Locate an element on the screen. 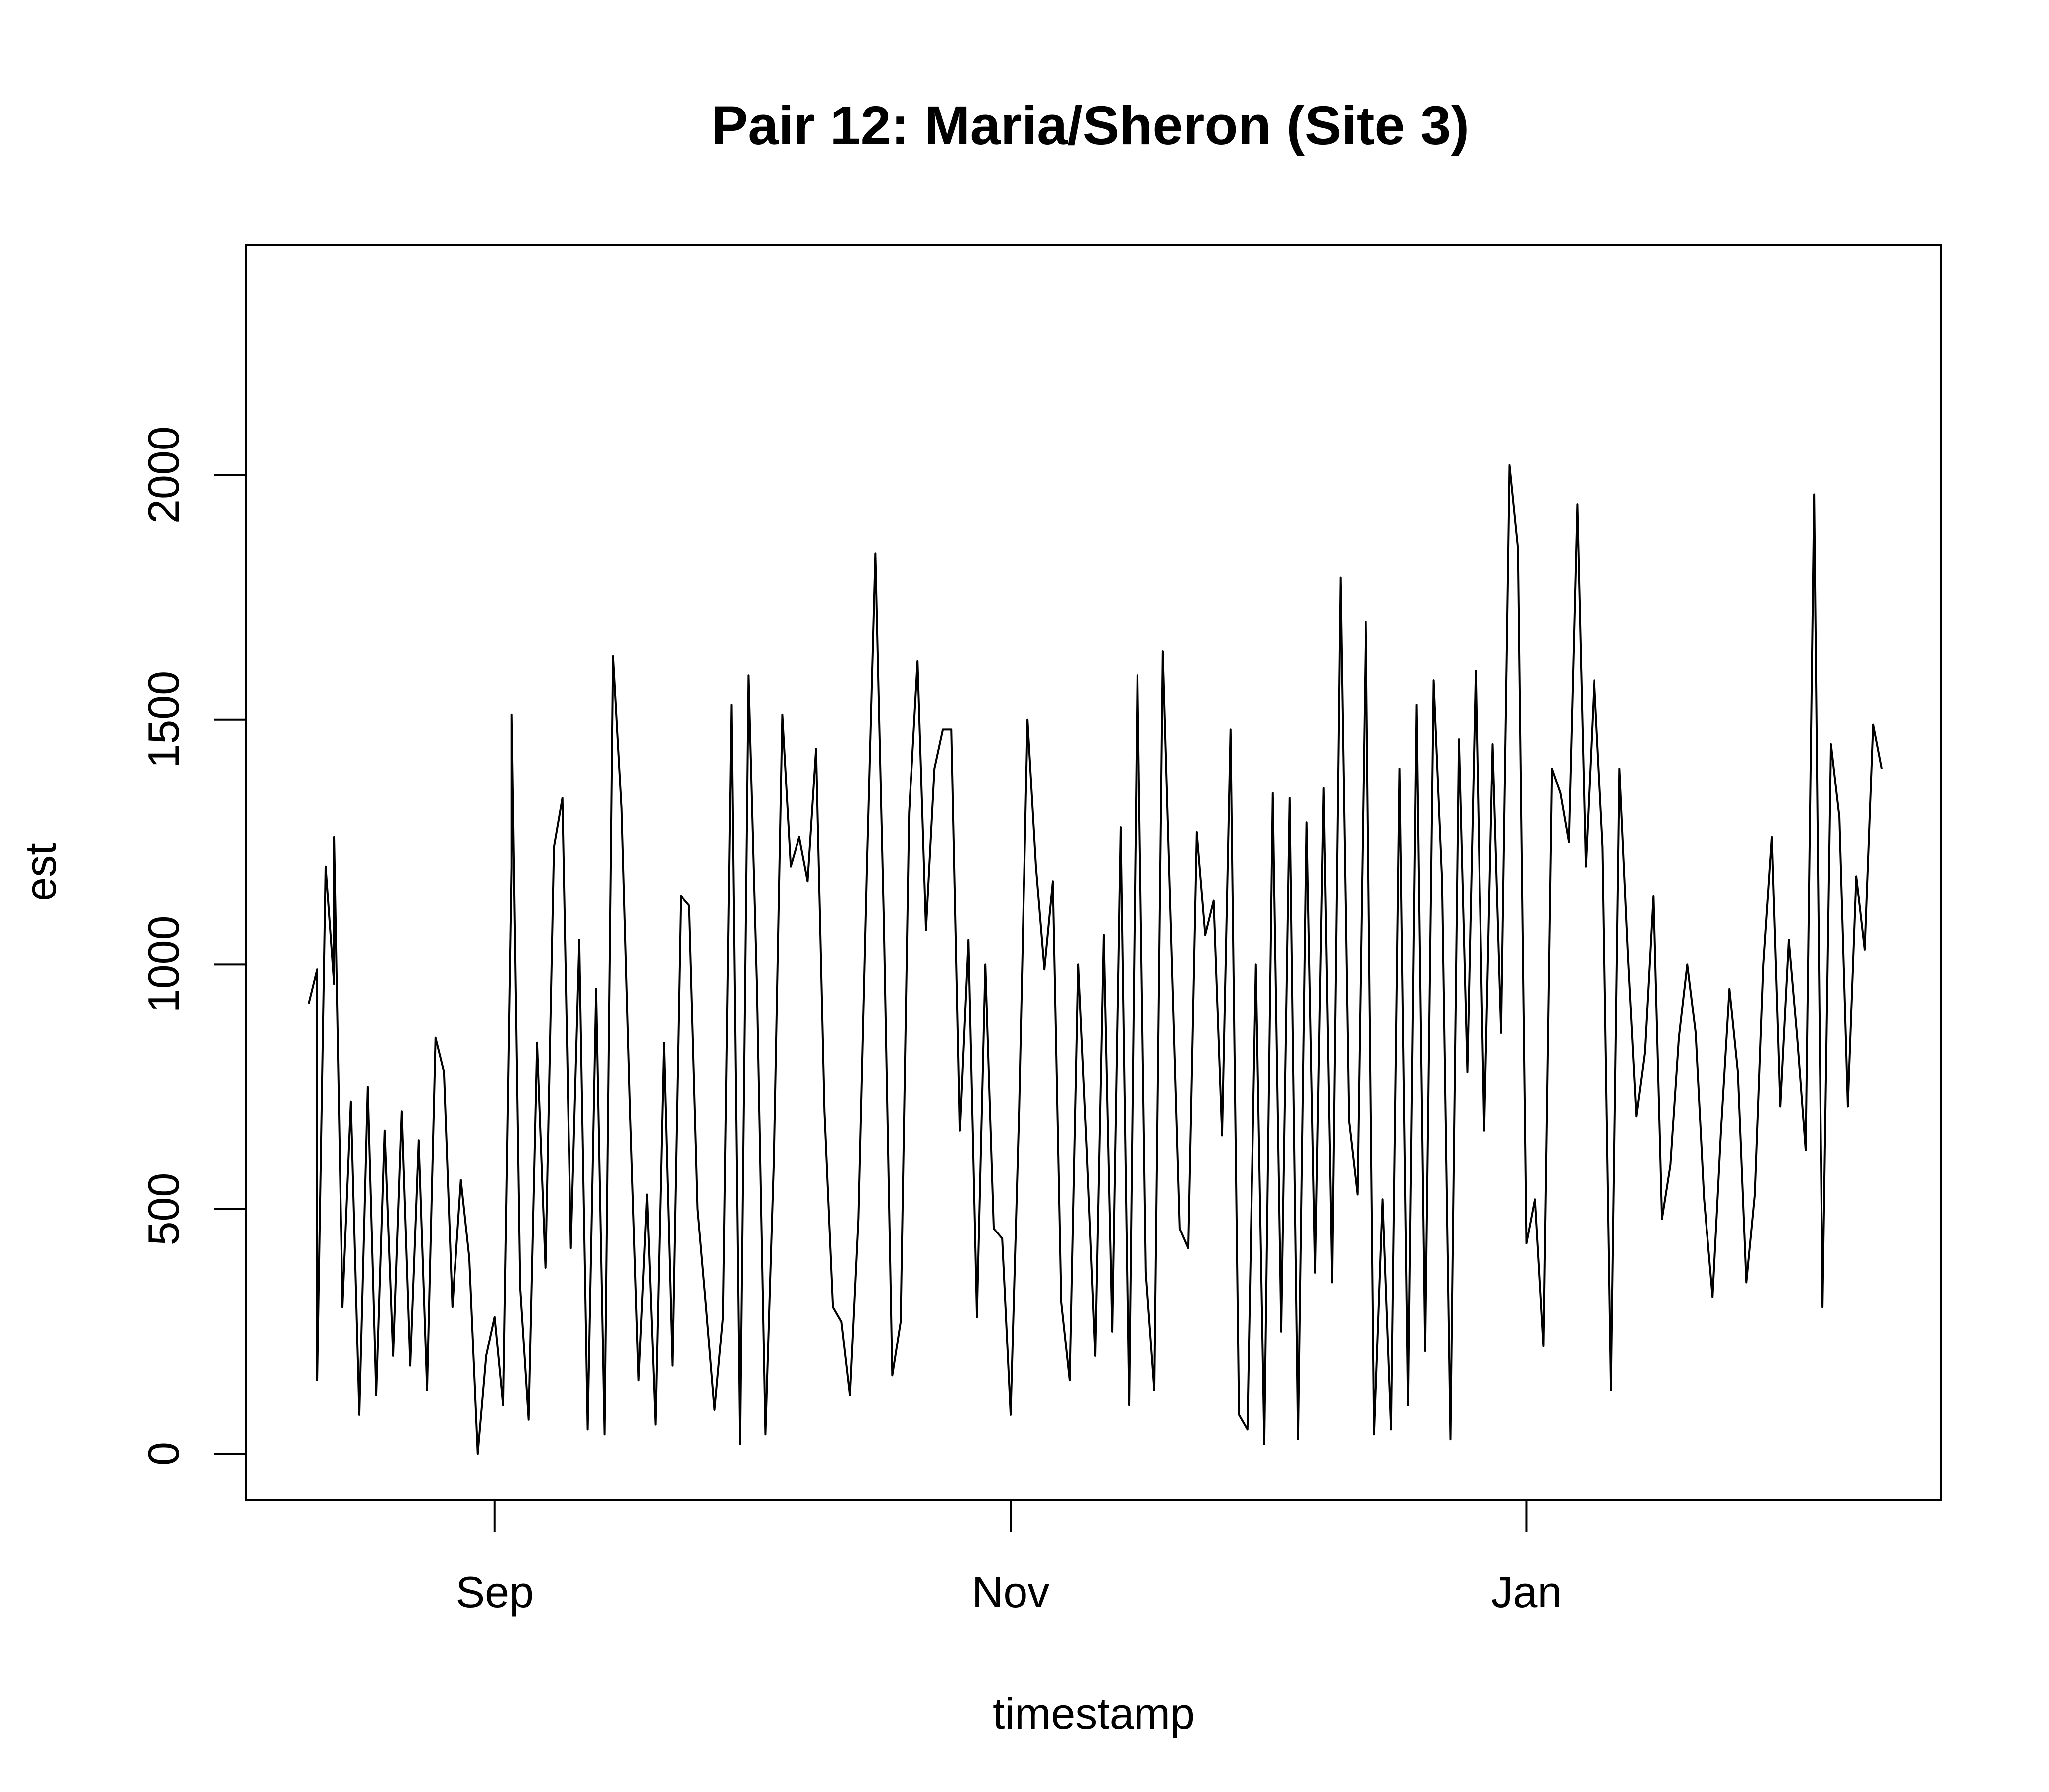 The height and width of the screenshot is (1792, 2049). y-tick-label: 500 is located at coordinates (163, 1209).